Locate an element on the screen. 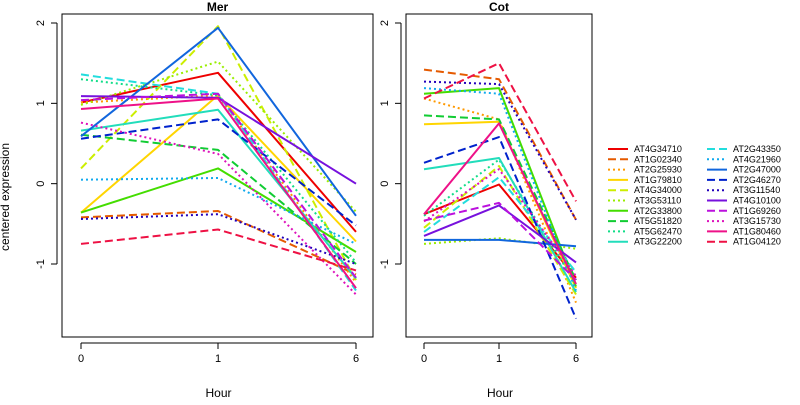 The width and height of the screenshot is (800, 405). legend-label: AT5G51820 is located at coordinates (658, 221).